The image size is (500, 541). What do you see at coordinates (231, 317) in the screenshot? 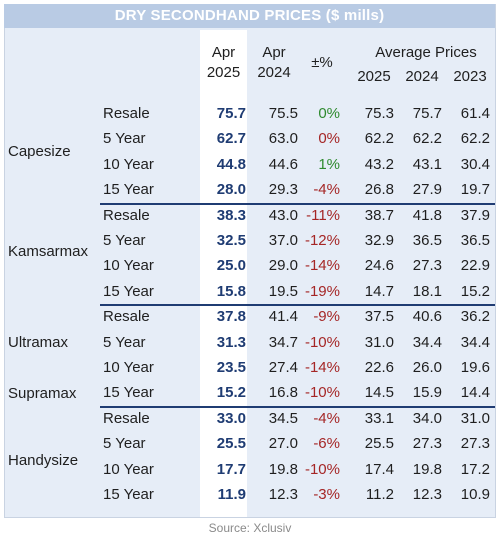
I see `cell-apr-2025: 37.8` at bounding box center [231, 317].